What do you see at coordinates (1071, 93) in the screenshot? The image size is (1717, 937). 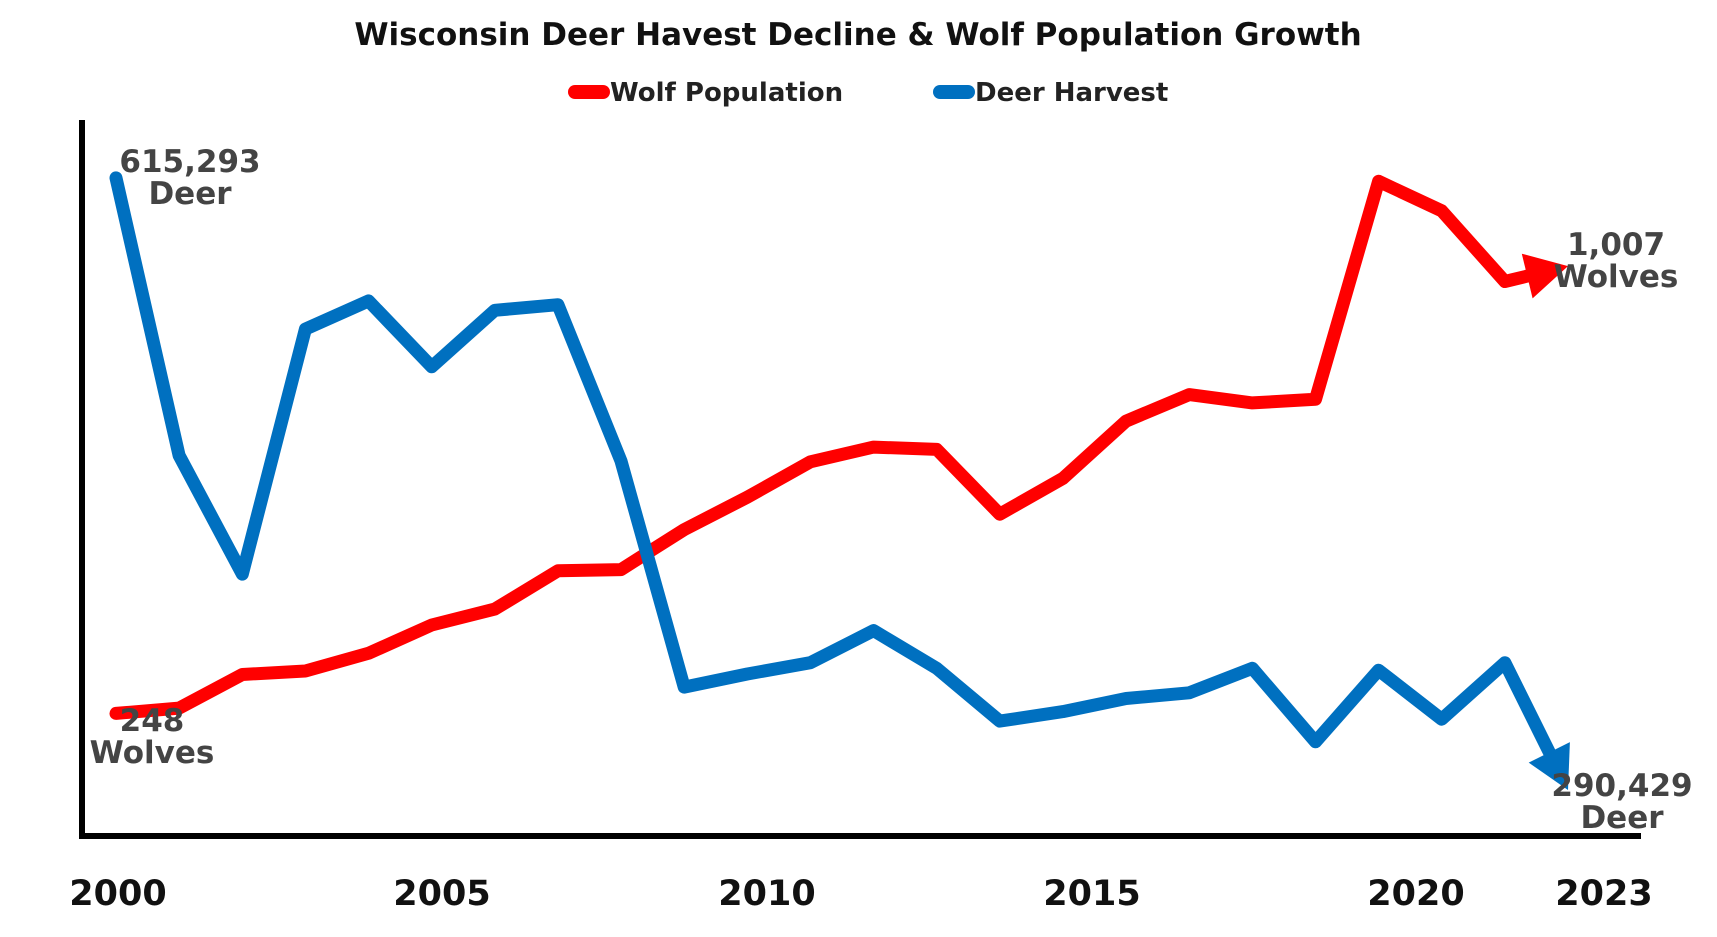 I see `legend-label-deer-harvest: Deer Harvest` at bounding box center [1071, 93].